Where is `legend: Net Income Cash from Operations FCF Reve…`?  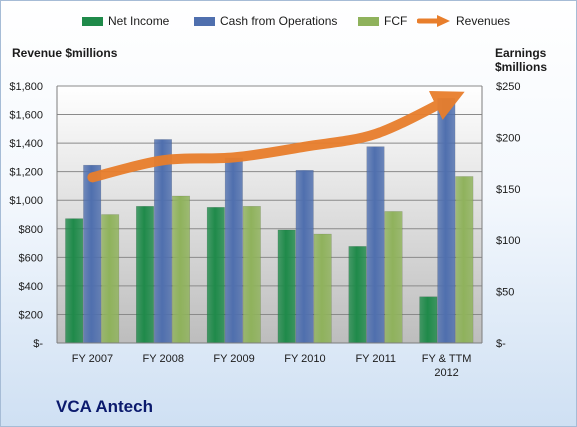 legend: Net Income Cash from Operations FCF Reve… is located at coordinates (288, 24).